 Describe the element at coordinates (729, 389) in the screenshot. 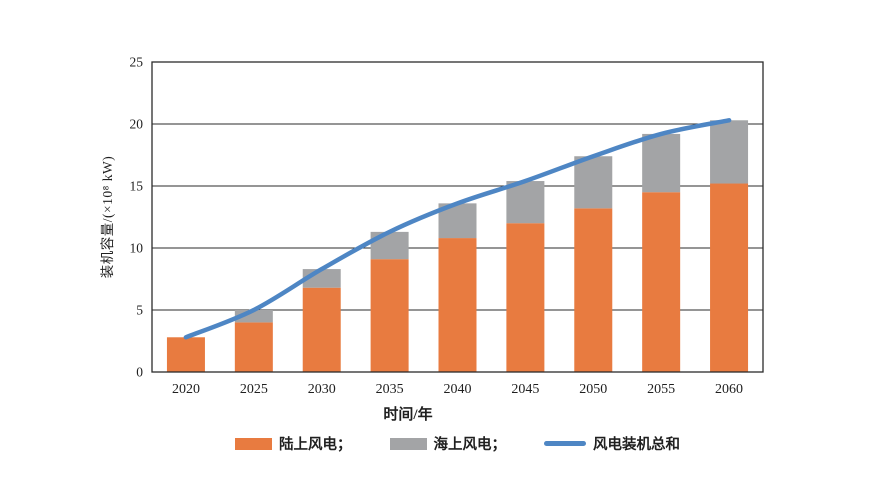

I see `x-tick-label: 2060` at that location.